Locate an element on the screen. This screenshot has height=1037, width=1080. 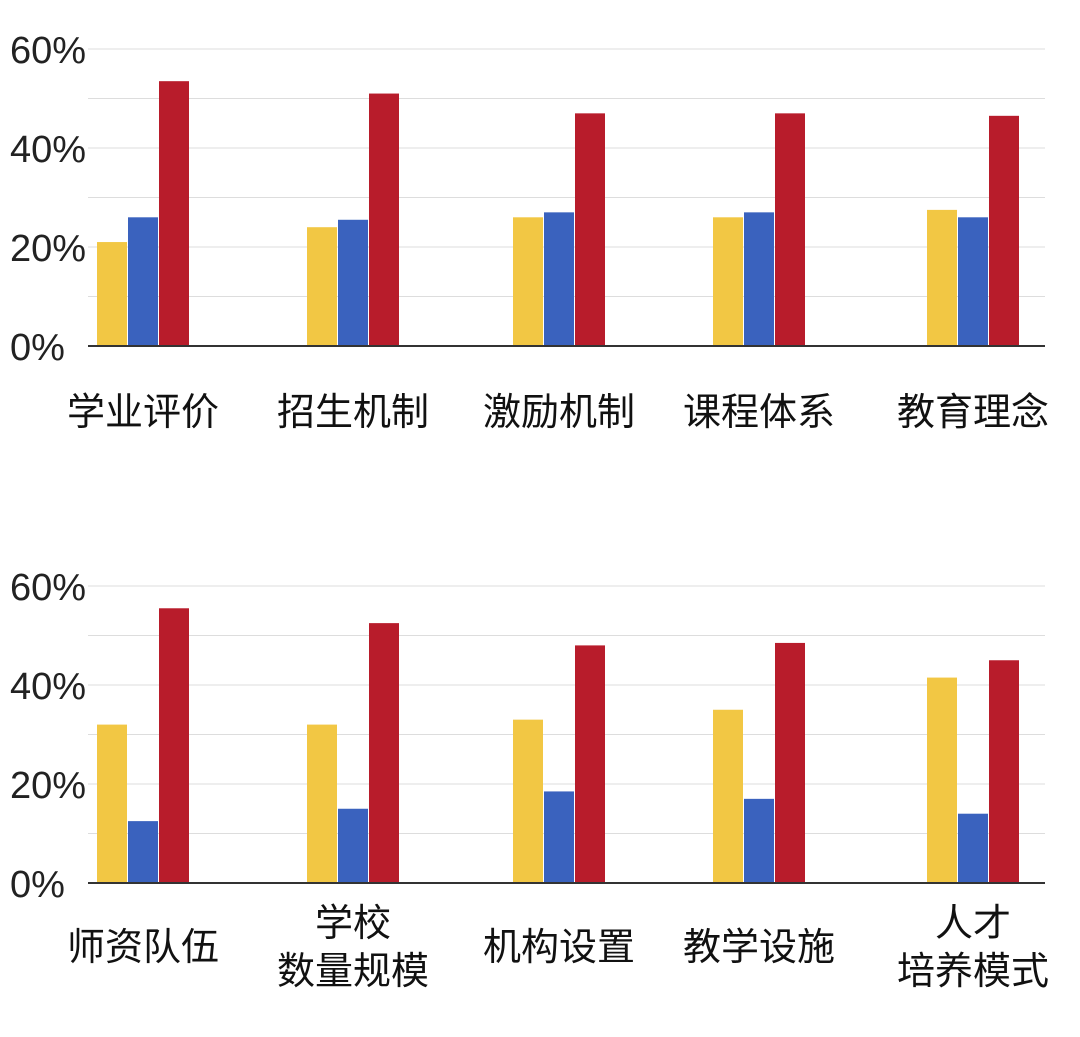
category-label: 教学设施 is located at coordinates (759, 947).